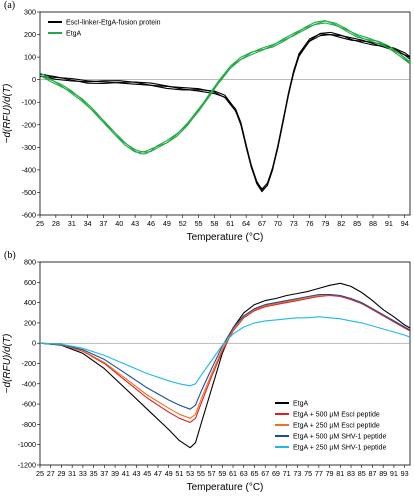 The height and width of the screenshot is (500, 414). What do you see at coordinates (27, 444) in the screenshot?
I see `y-tick-label: -1000` at bounding box center [27, 444].